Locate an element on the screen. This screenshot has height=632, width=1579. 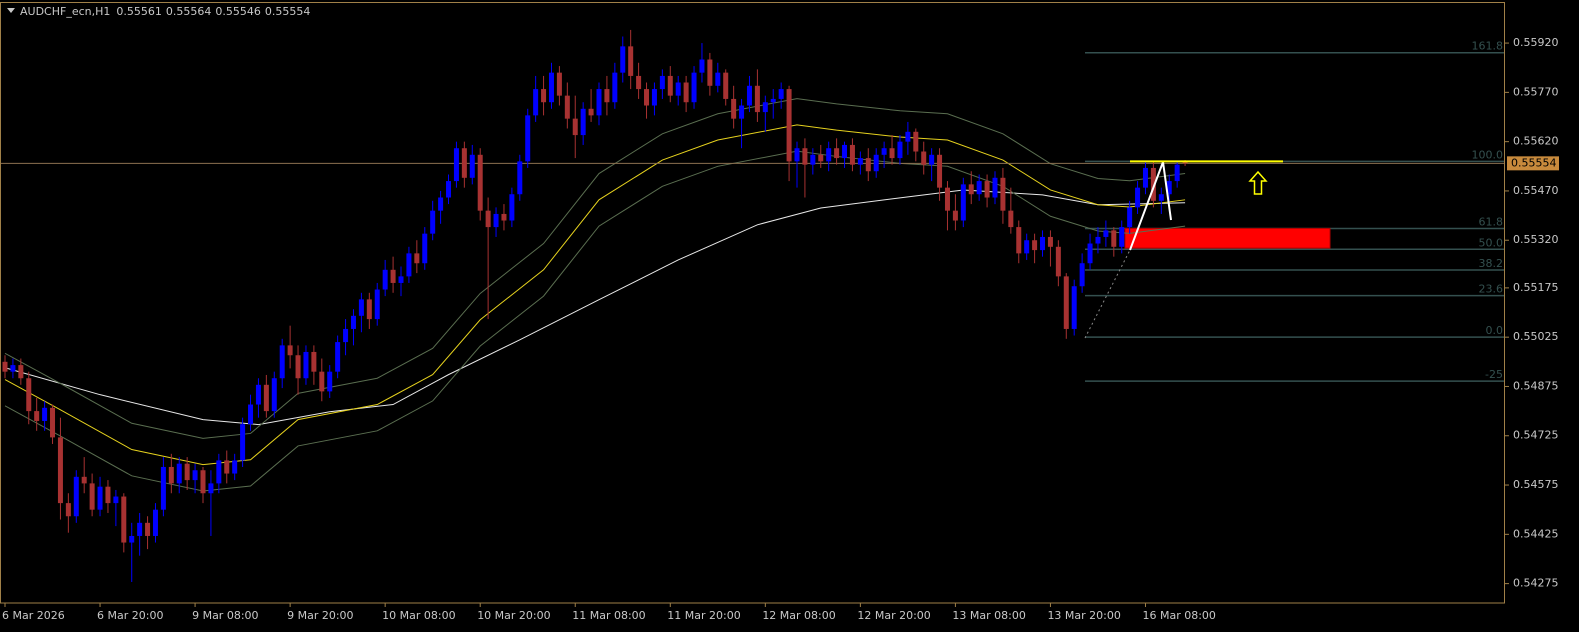
x-tick-label: 13 Mar 20:00 is located at coordinates (1083, 615).